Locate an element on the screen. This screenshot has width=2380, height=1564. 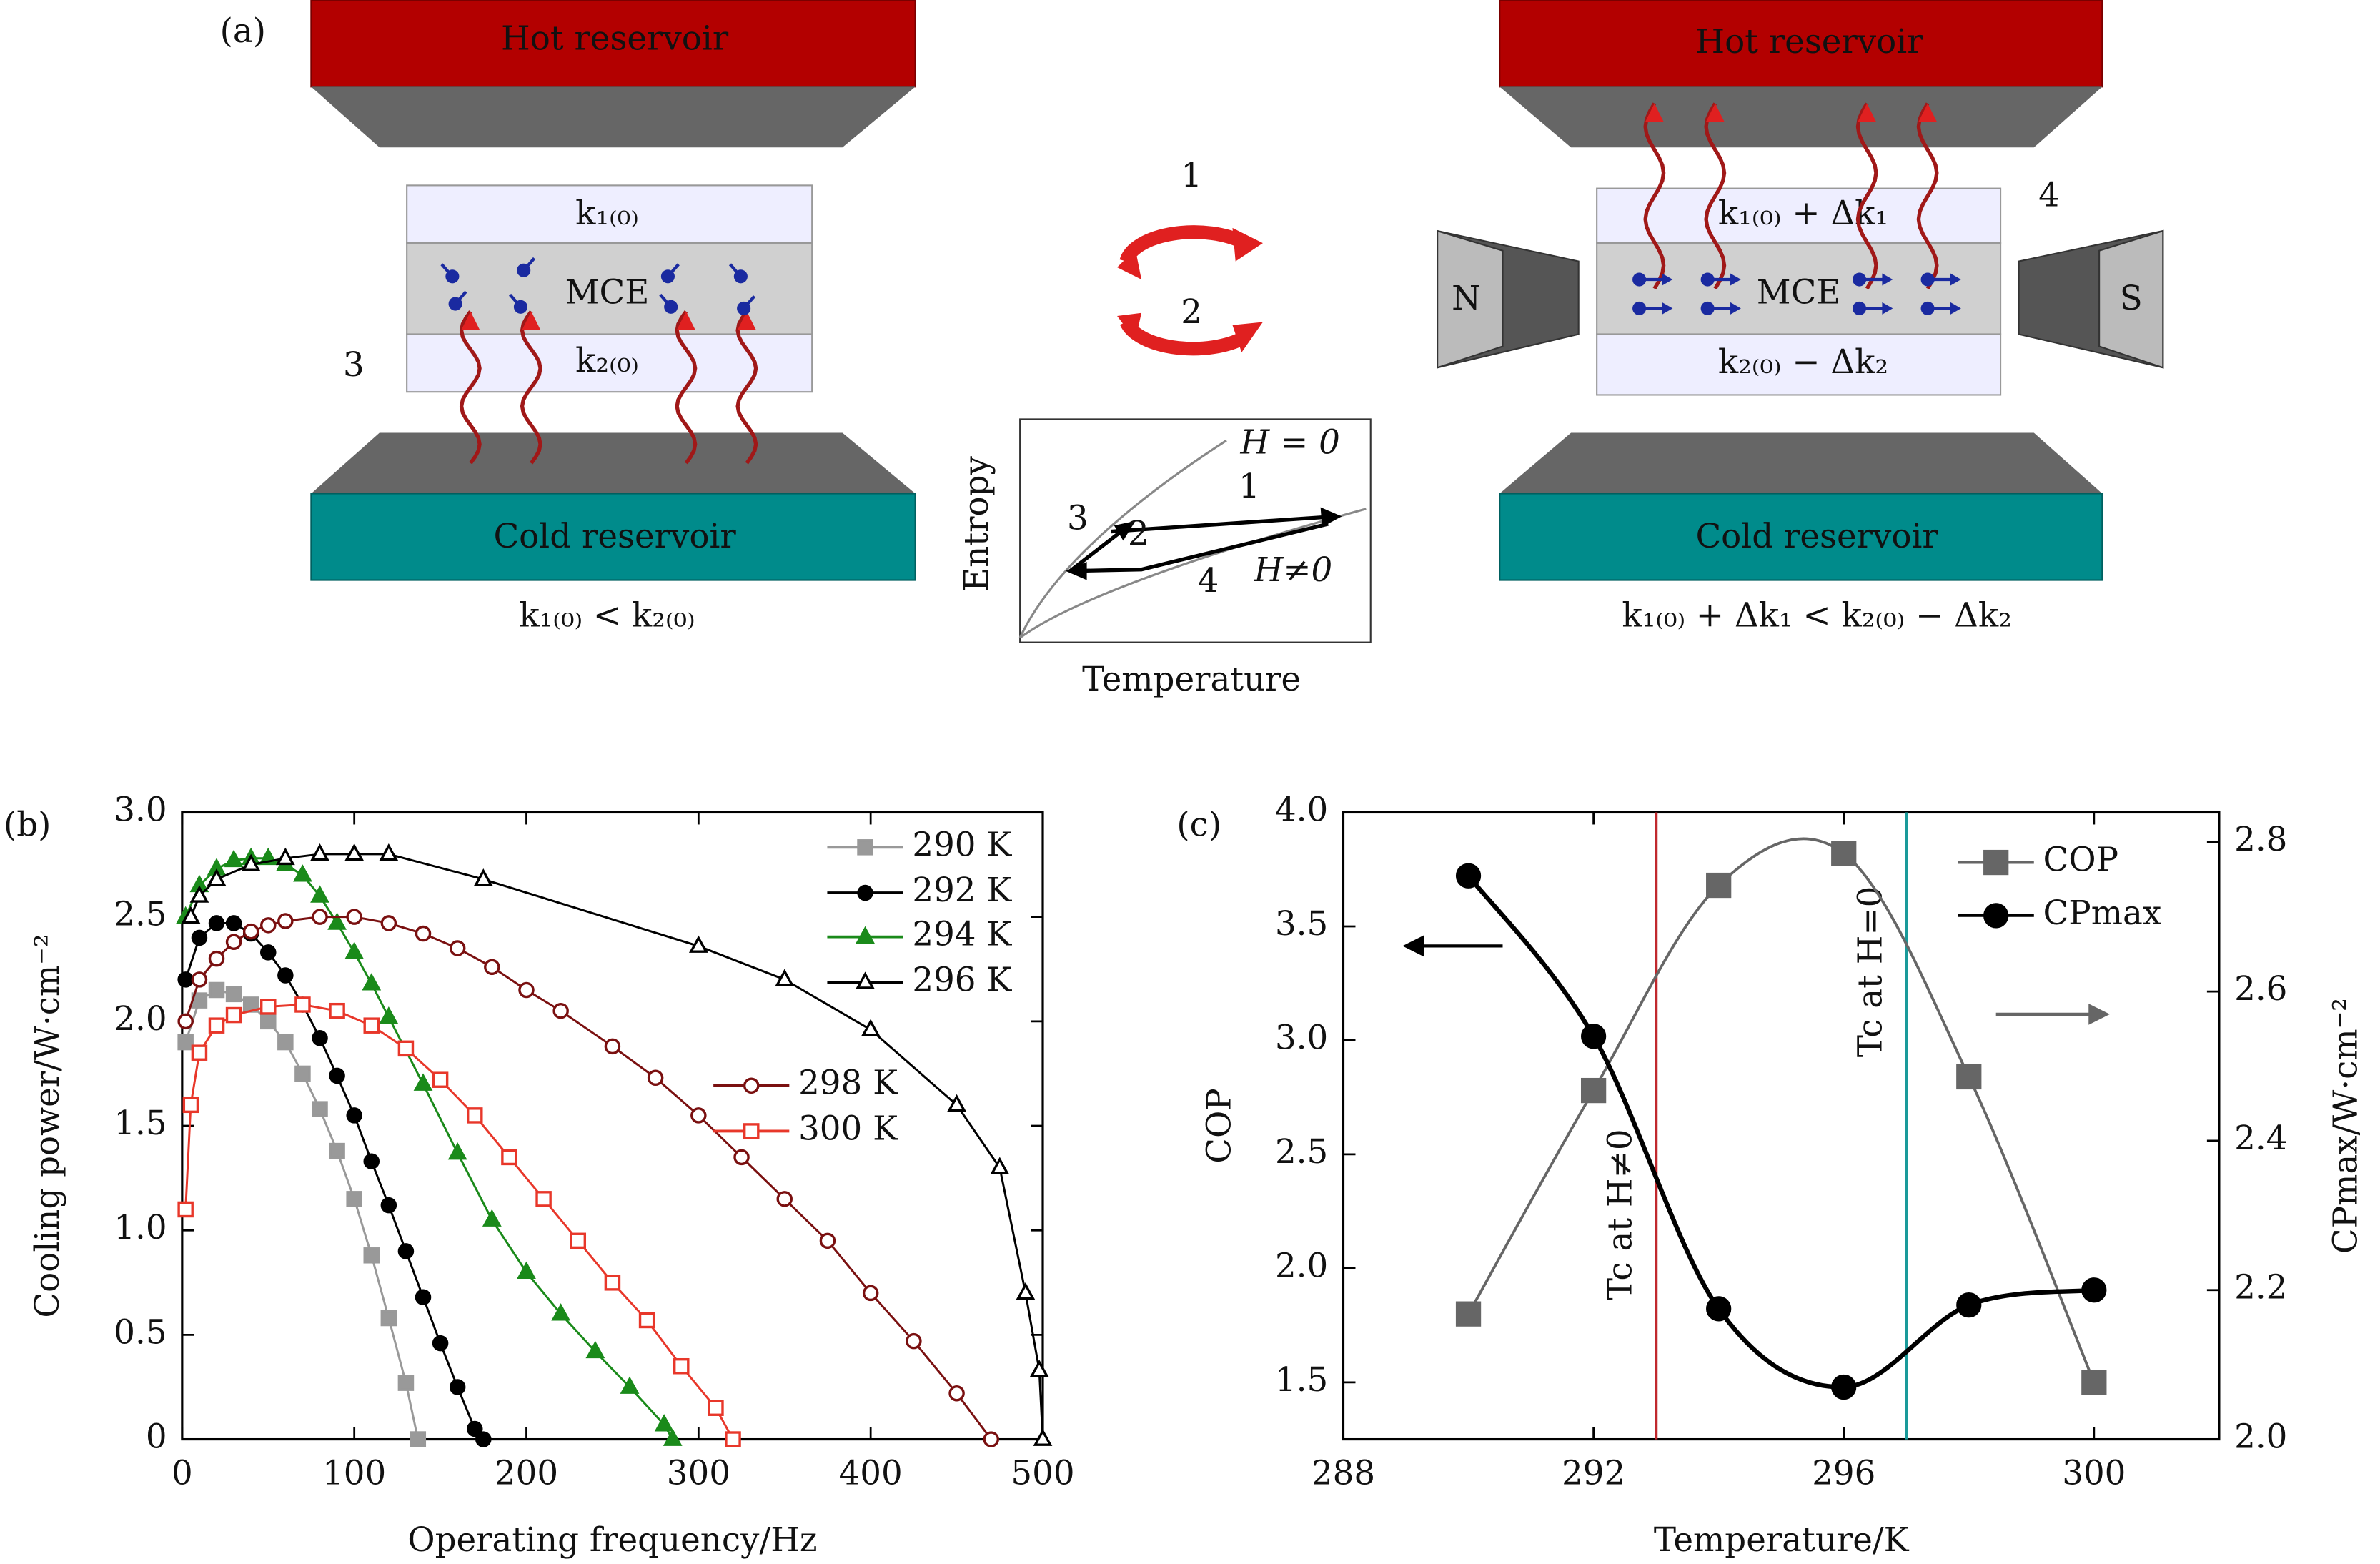
caption: k₁₍₀₎ < k₂₍₀₎ is located at coordinates (607, 616).